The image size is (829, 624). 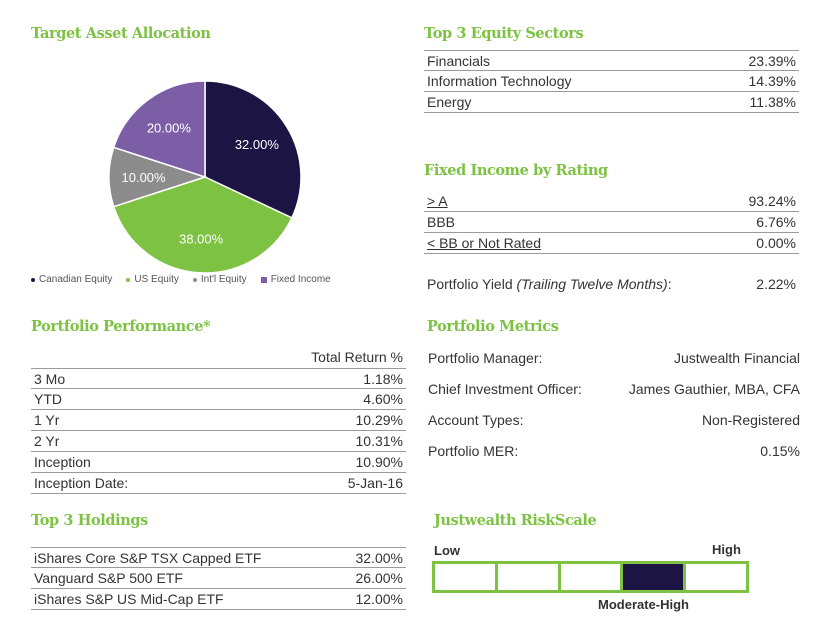 I want to click on risk-scale, so click(x=590, y=577).